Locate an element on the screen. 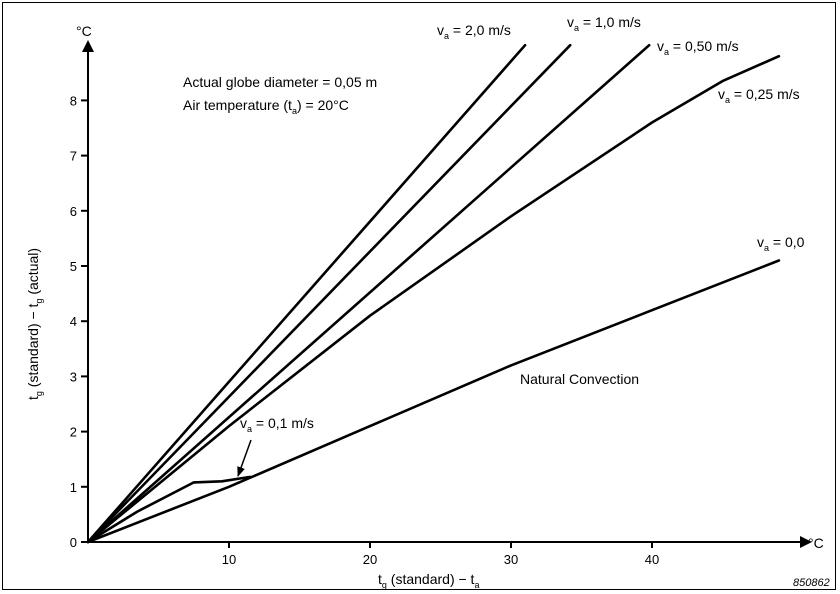  x-axis-arrow is located at coordinates (806, 542).